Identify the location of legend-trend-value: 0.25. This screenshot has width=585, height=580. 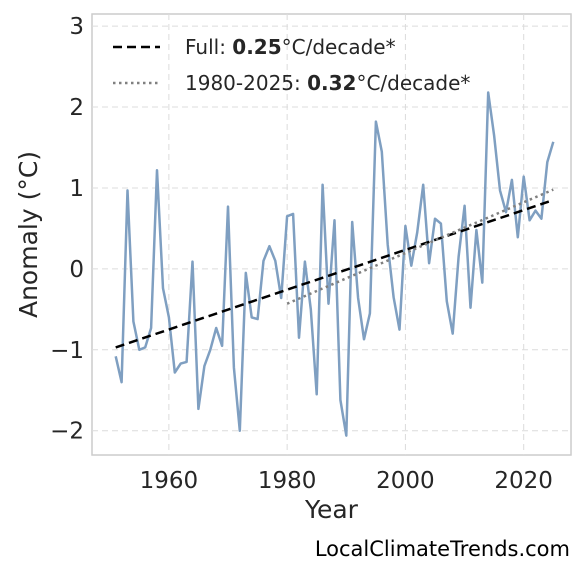
(256, 47).